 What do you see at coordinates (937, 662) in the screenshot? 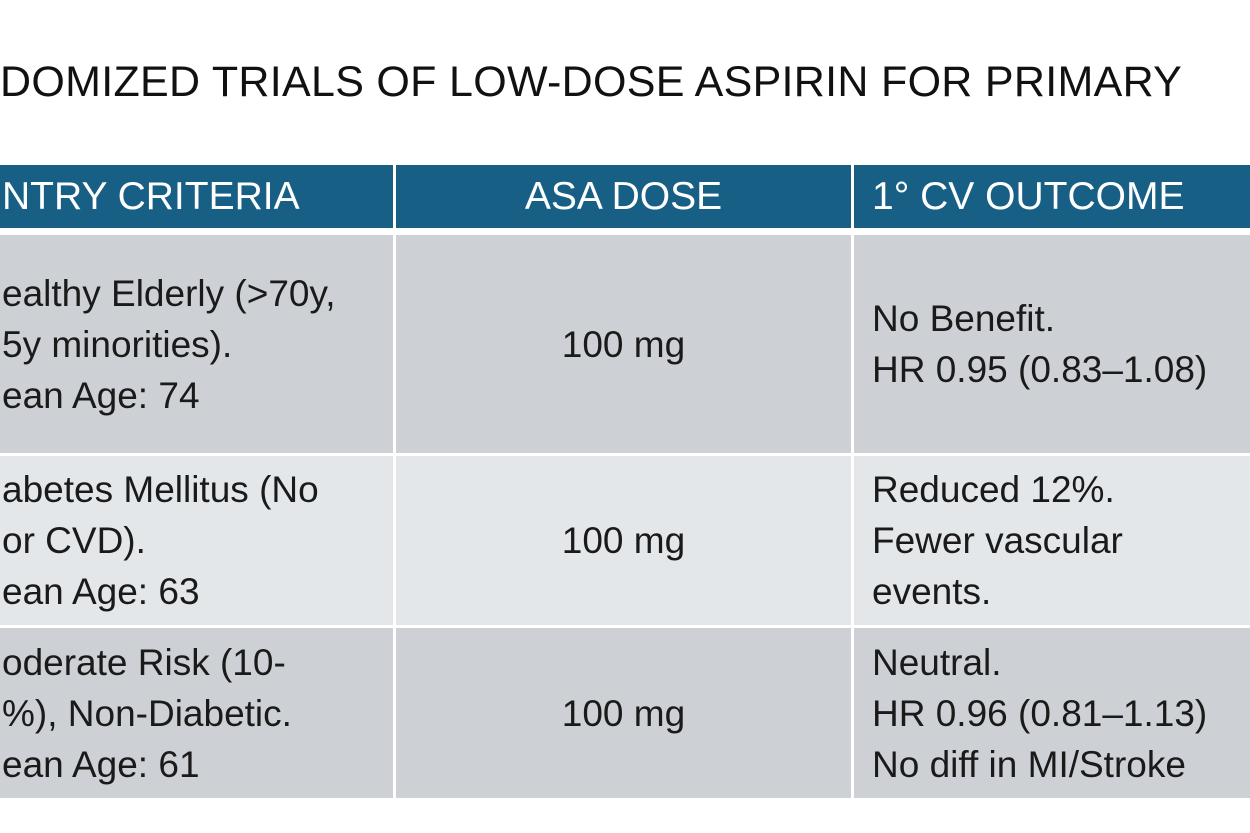
I see `cell-text: Neutral.` at bounding box center [937, 662].